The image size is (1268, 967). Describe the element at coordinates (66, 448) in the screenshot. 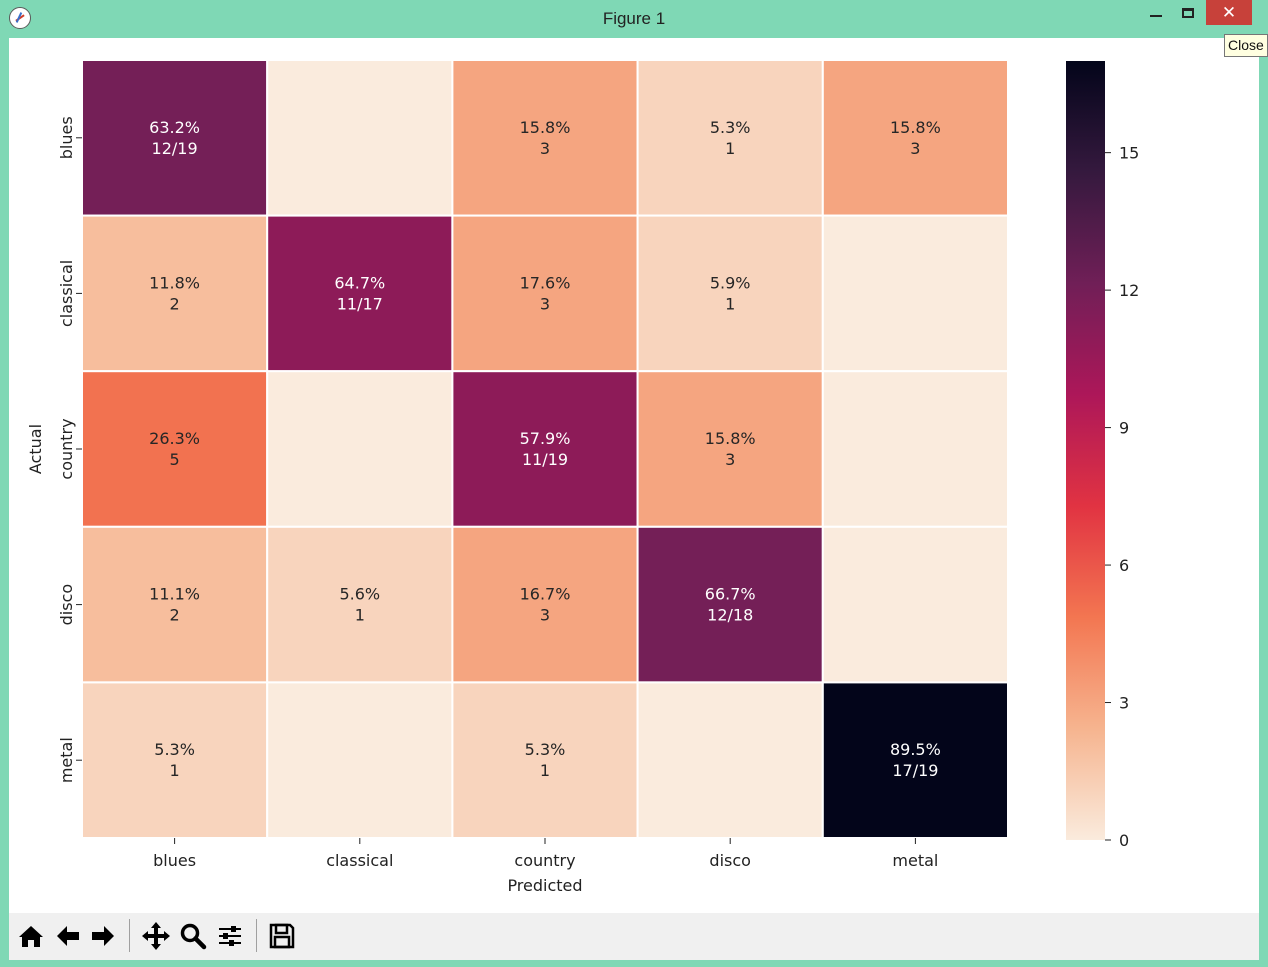

I see `y-tick-label: country` at that location.